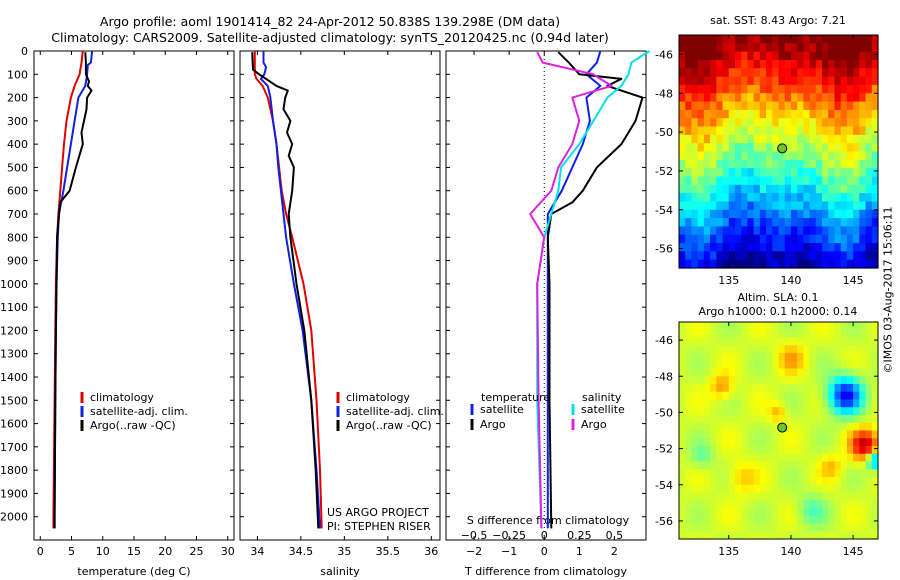 The height and width of the screenshot is (580, 900). Describe the element at coordinates (17, 121) in the screenshot. I see `depth-tick-label: 300` at that location.